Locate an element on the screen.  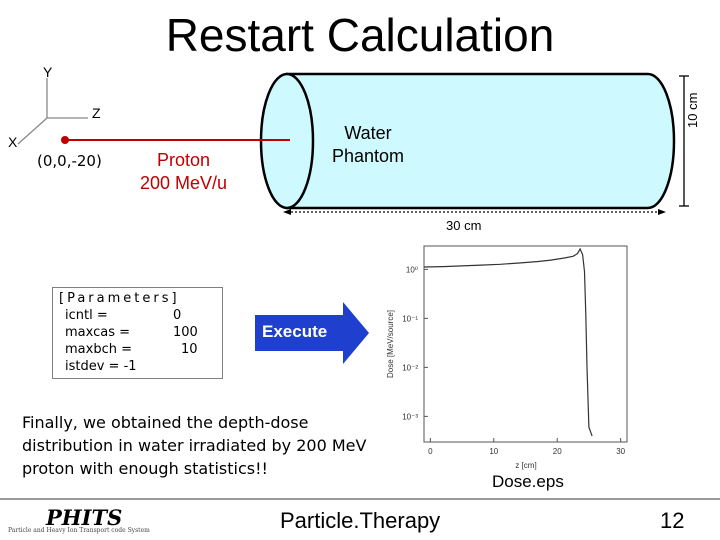
param-row-maxcas: maxcas = 100 is located at coordinates (141, 332).